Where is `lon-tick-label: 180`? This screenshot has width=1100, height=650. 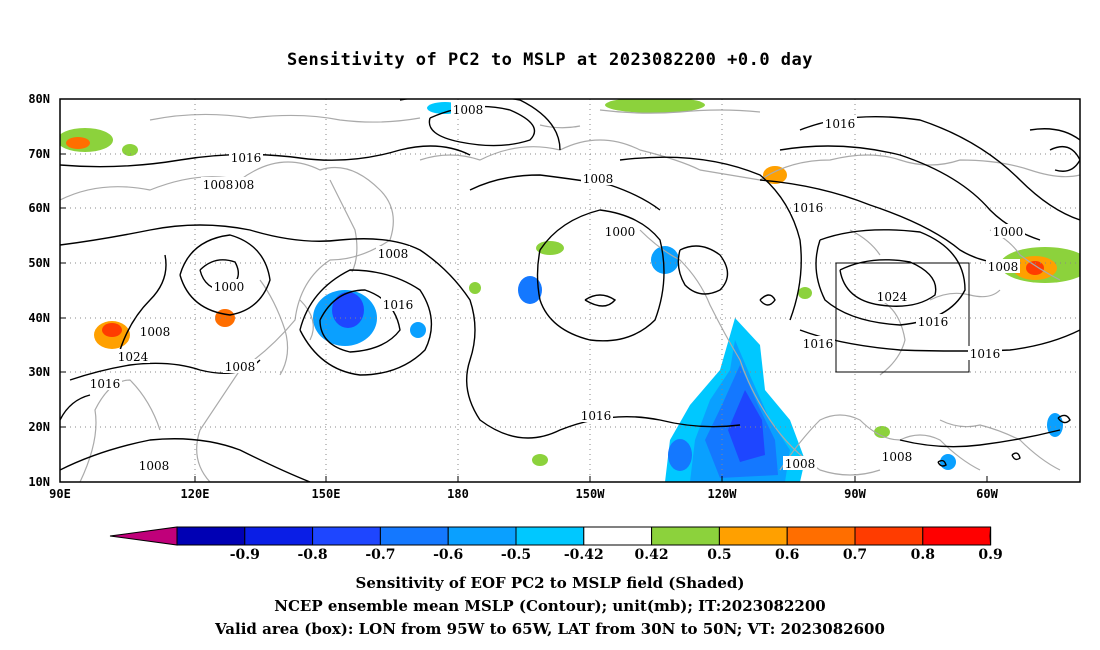 lon-tick-label: 180 is located at coordinates (458, 494).